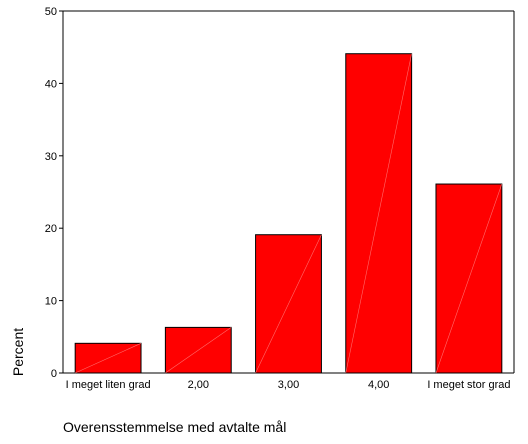  What do you see at coordinates (51, 229) in the screenshot?
I see `y-tick-label: 20` at bounding box center [51, 229].